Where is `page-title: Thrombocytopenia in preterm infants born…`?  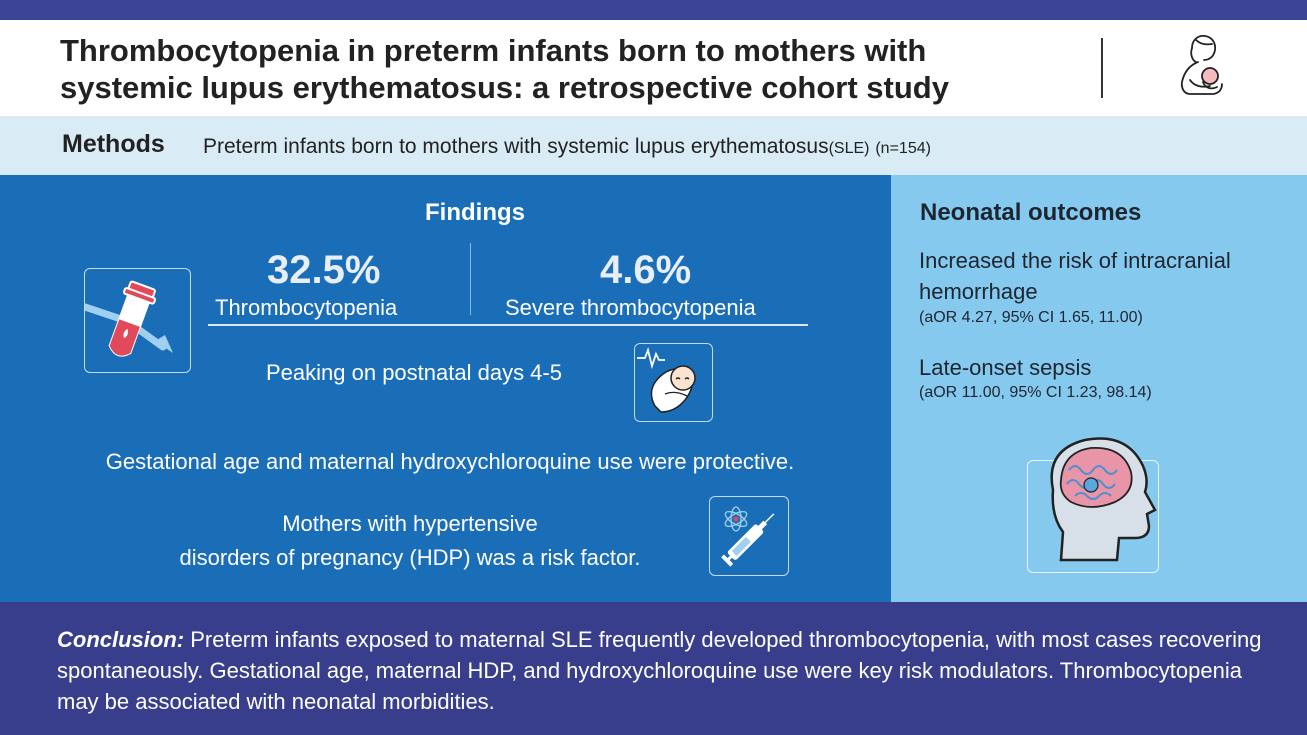
page-title: Thrombocytopenia in preterm infants born… is located at coordinates (570, 69).